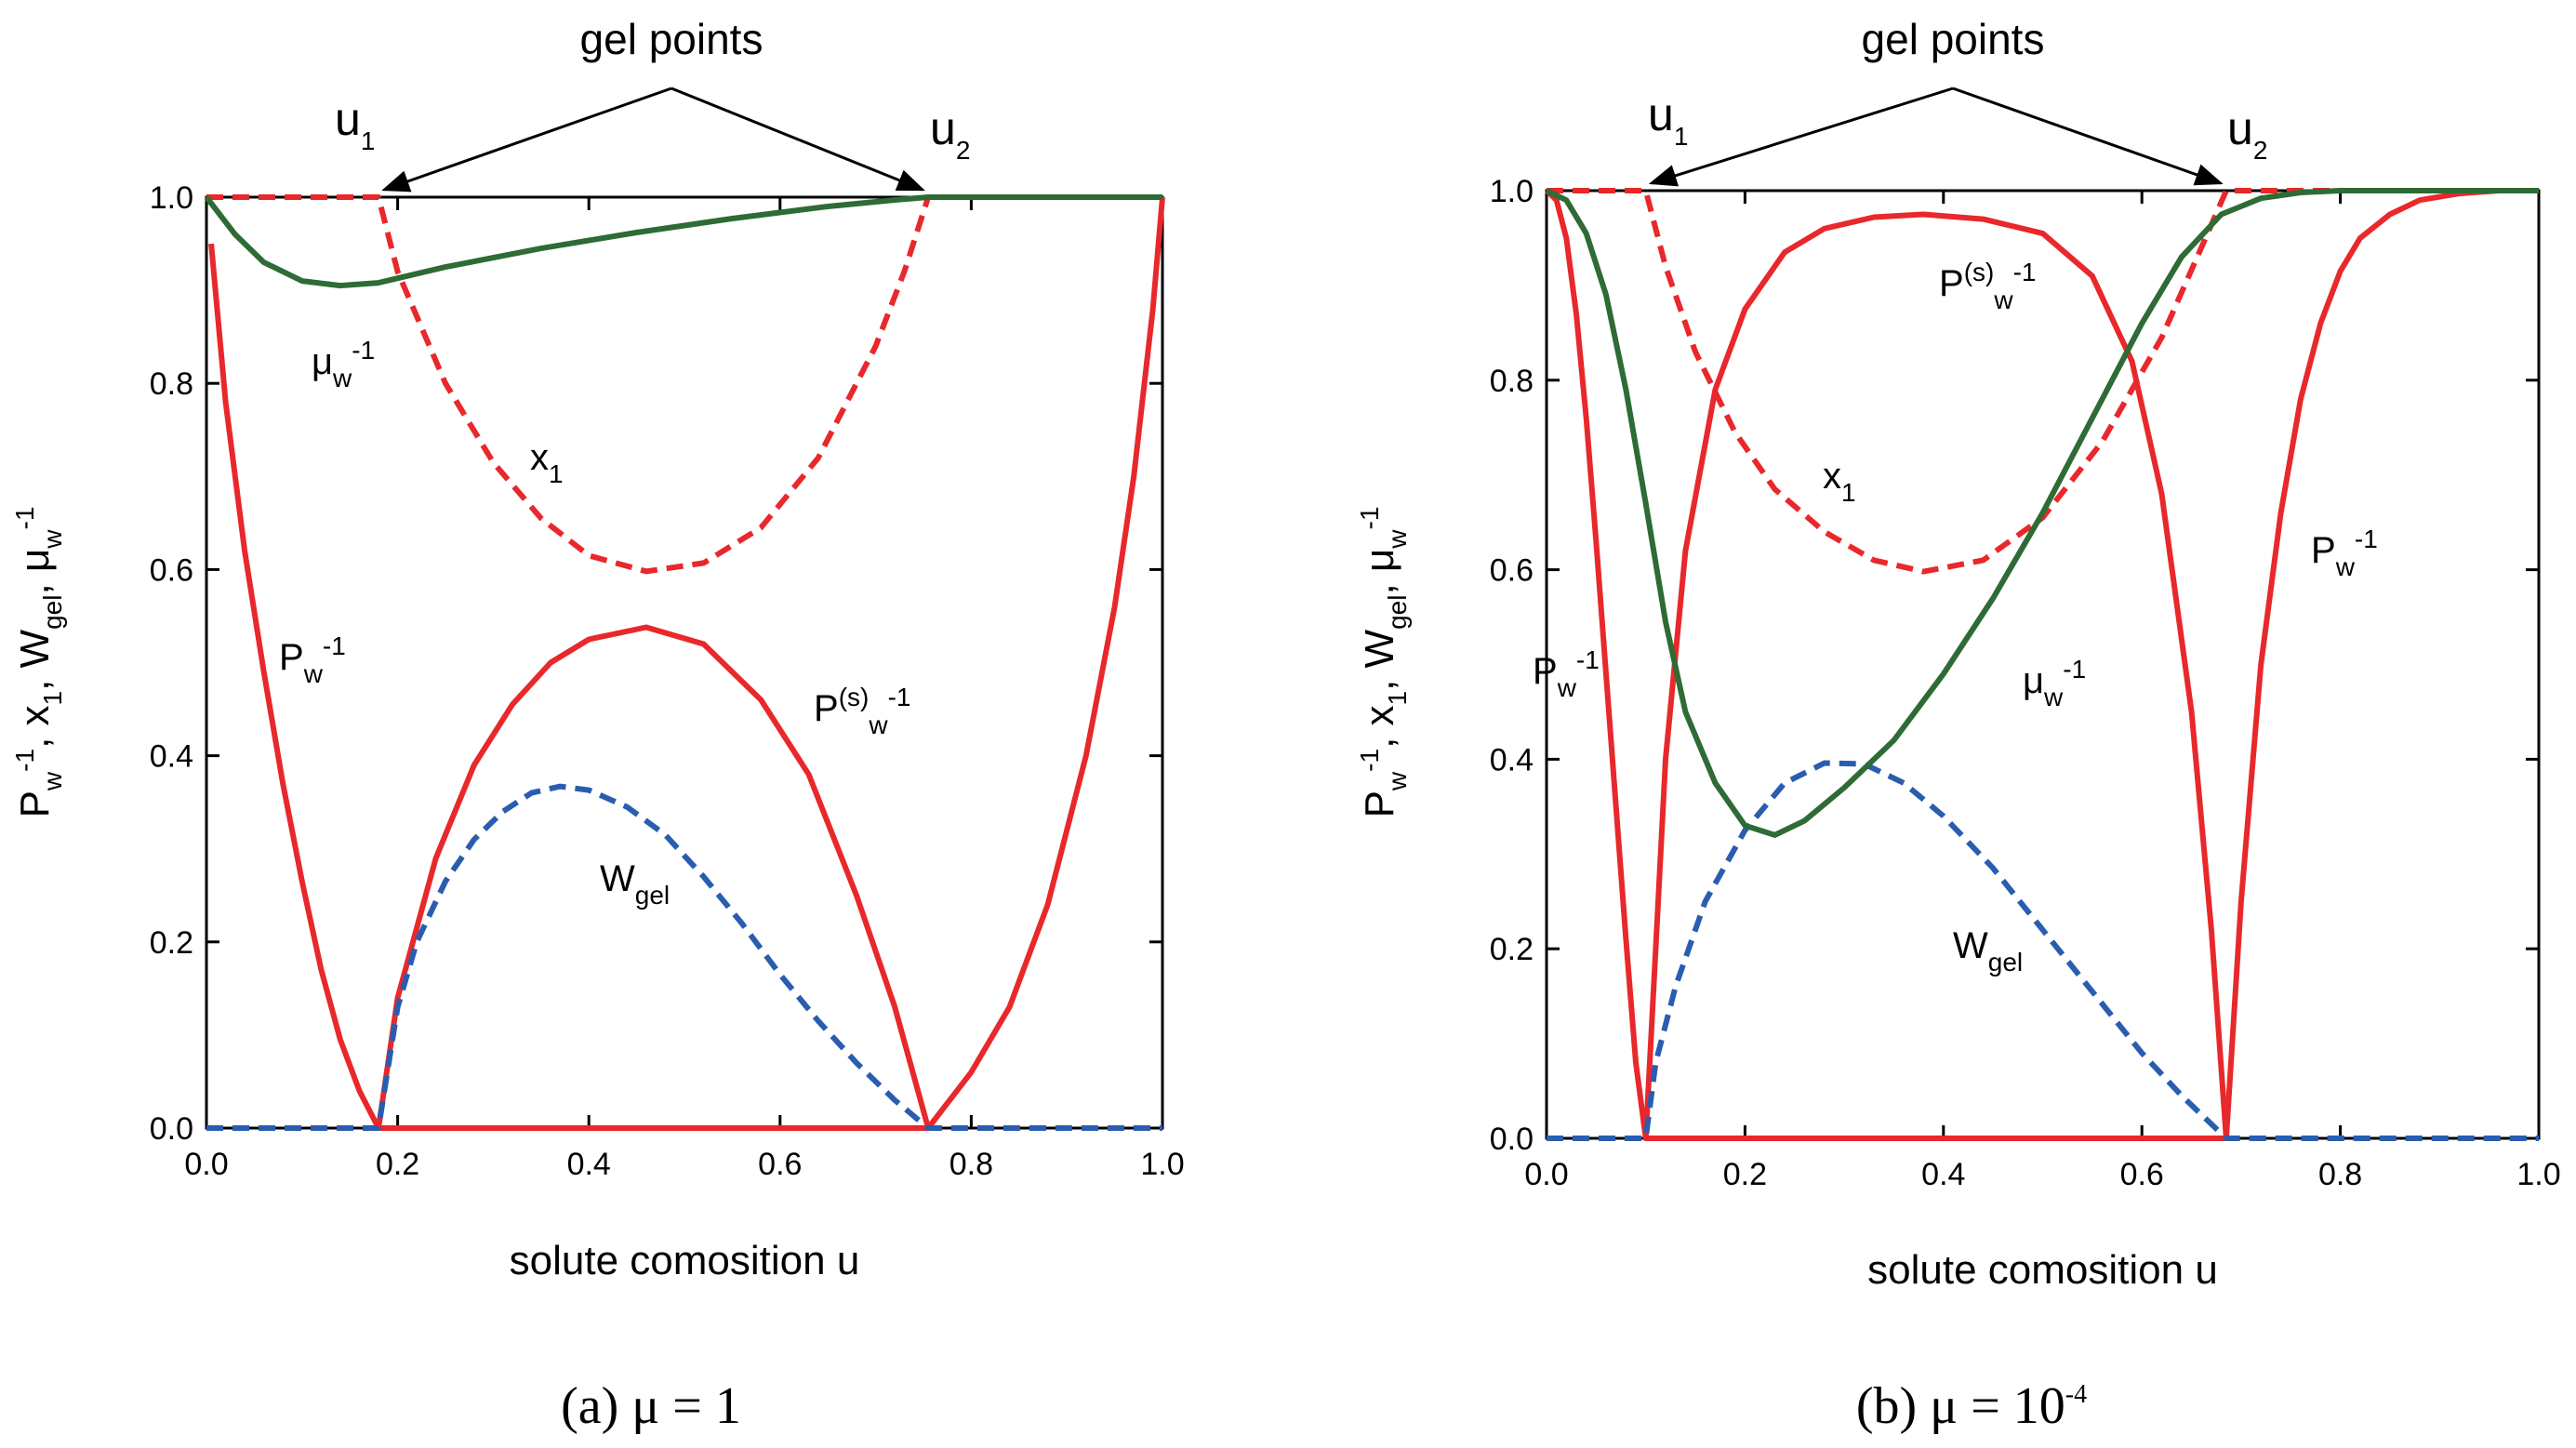 The width and height of the screenshot is (2576, 1448). What do you see at coordinates (1971, 1406) in the screenshot?
I see `panel-caption: (b) μ = 10-4` at bounding box center [1971, 1406].